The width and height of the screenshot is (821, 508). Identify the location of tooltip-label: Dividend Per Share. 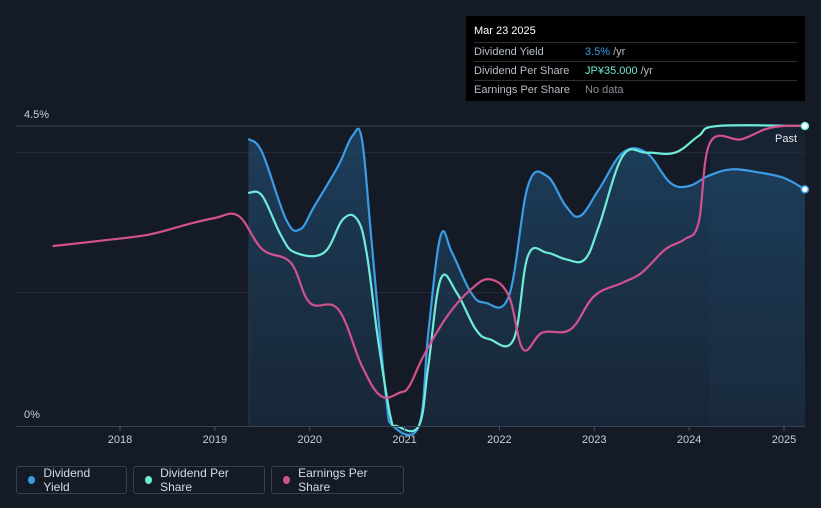
(522, 71).